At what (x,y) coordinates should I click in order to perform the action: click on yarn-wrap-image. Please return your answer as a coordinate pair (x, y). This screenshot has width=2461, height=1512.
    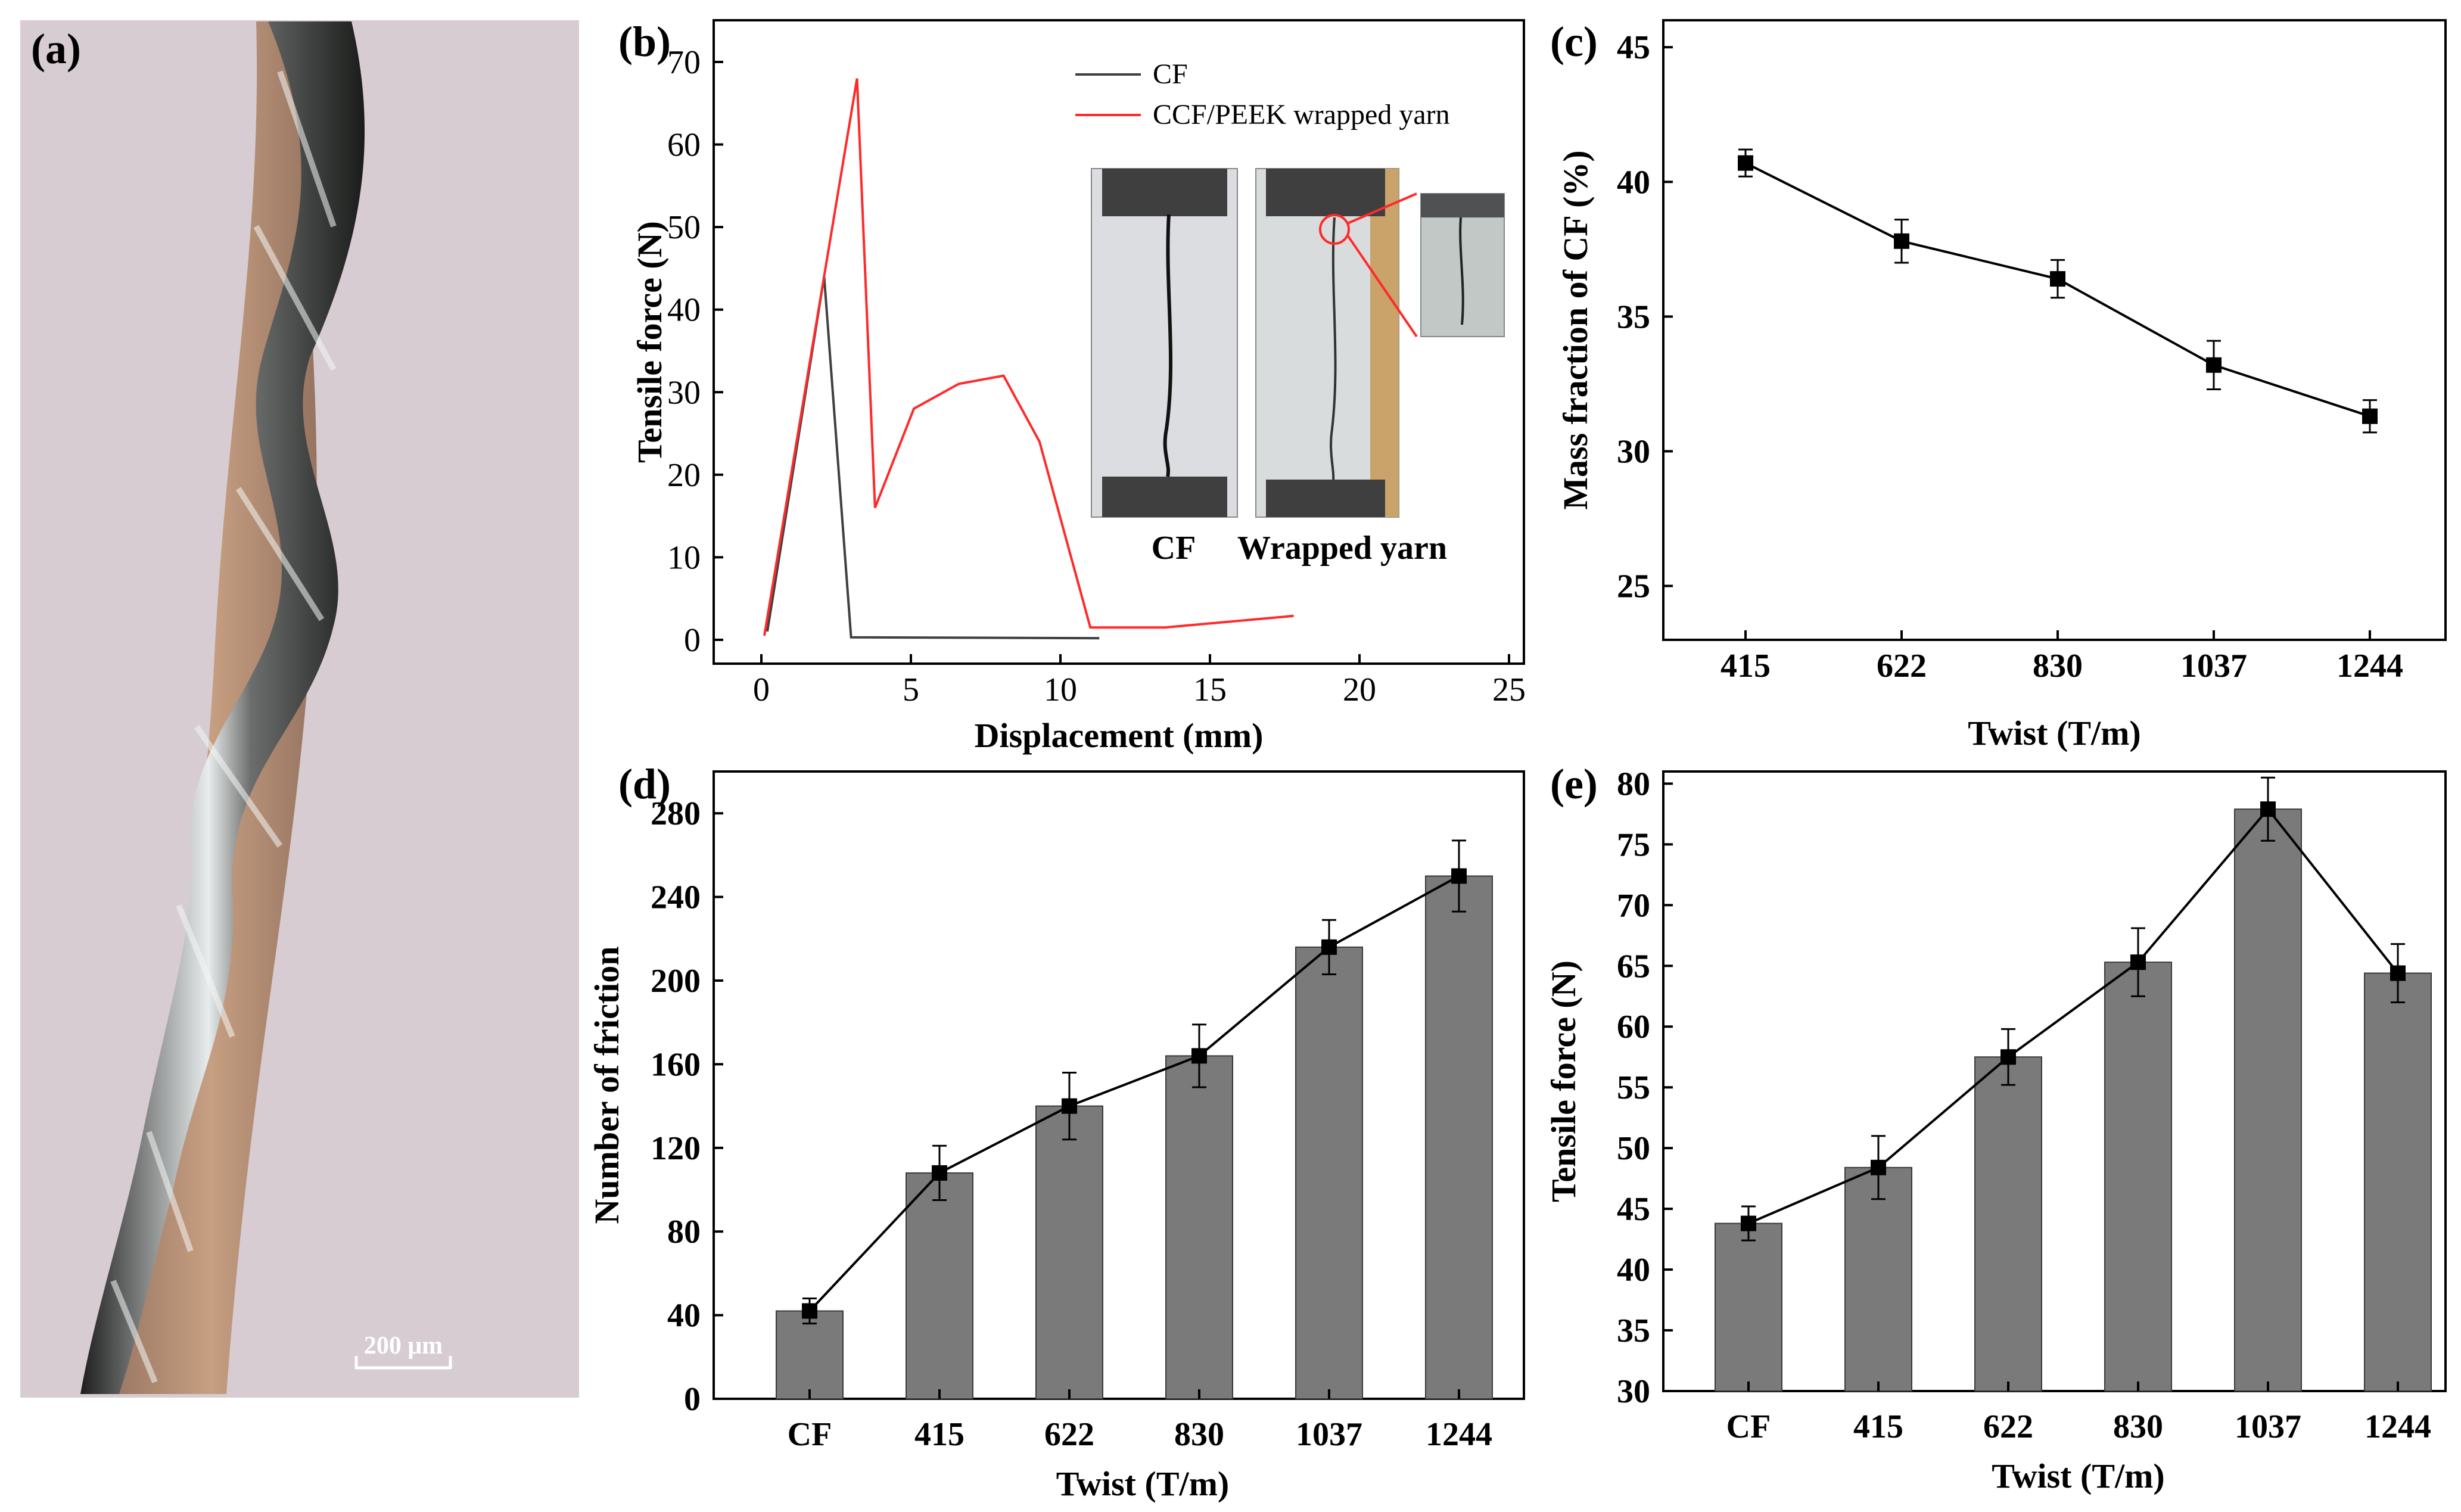
    Looking at the image, I should click on (222, 707).